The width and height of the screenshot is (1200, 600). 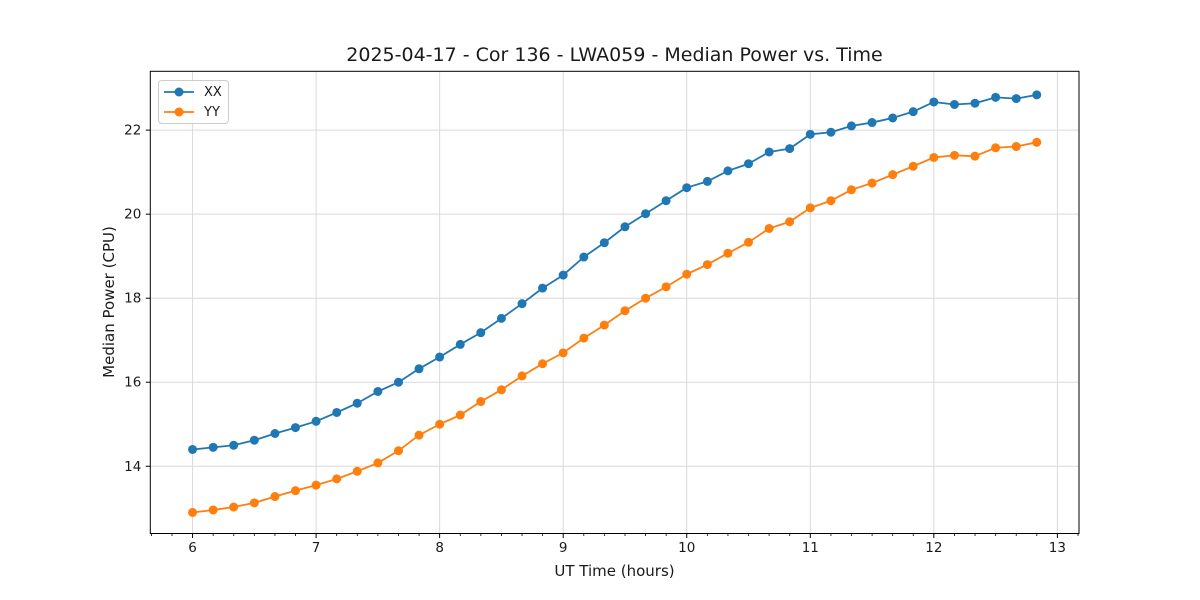 I want to click on legend-entry-xx: XX, so click(x=192, y=92).